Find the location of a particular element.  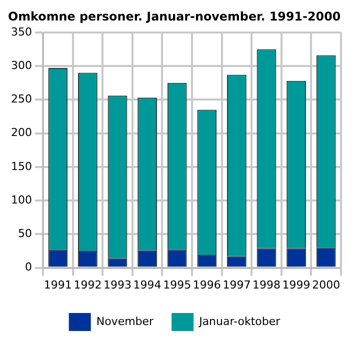

chart-title: Omkomne personer. Januar-november. 1991-2000 is located at coordinates (174, 16).